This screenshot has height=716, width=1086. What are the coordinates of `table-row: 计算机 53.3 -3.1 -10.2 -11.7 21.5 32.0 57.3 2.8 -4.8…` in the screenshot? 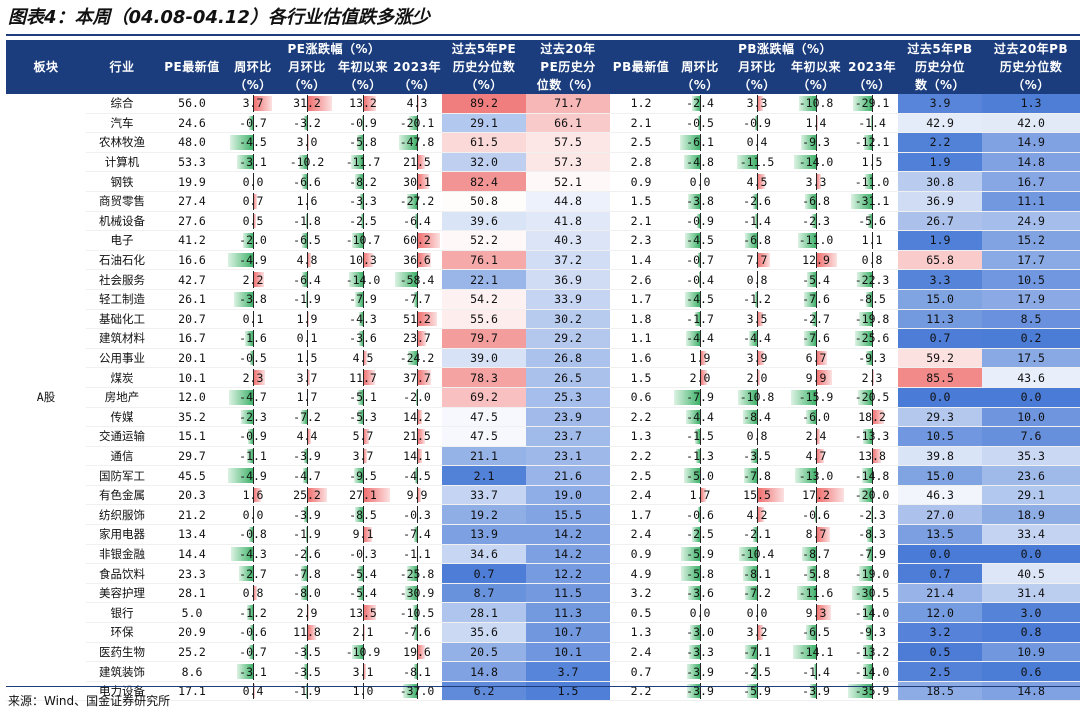 It's located at (543, 162).